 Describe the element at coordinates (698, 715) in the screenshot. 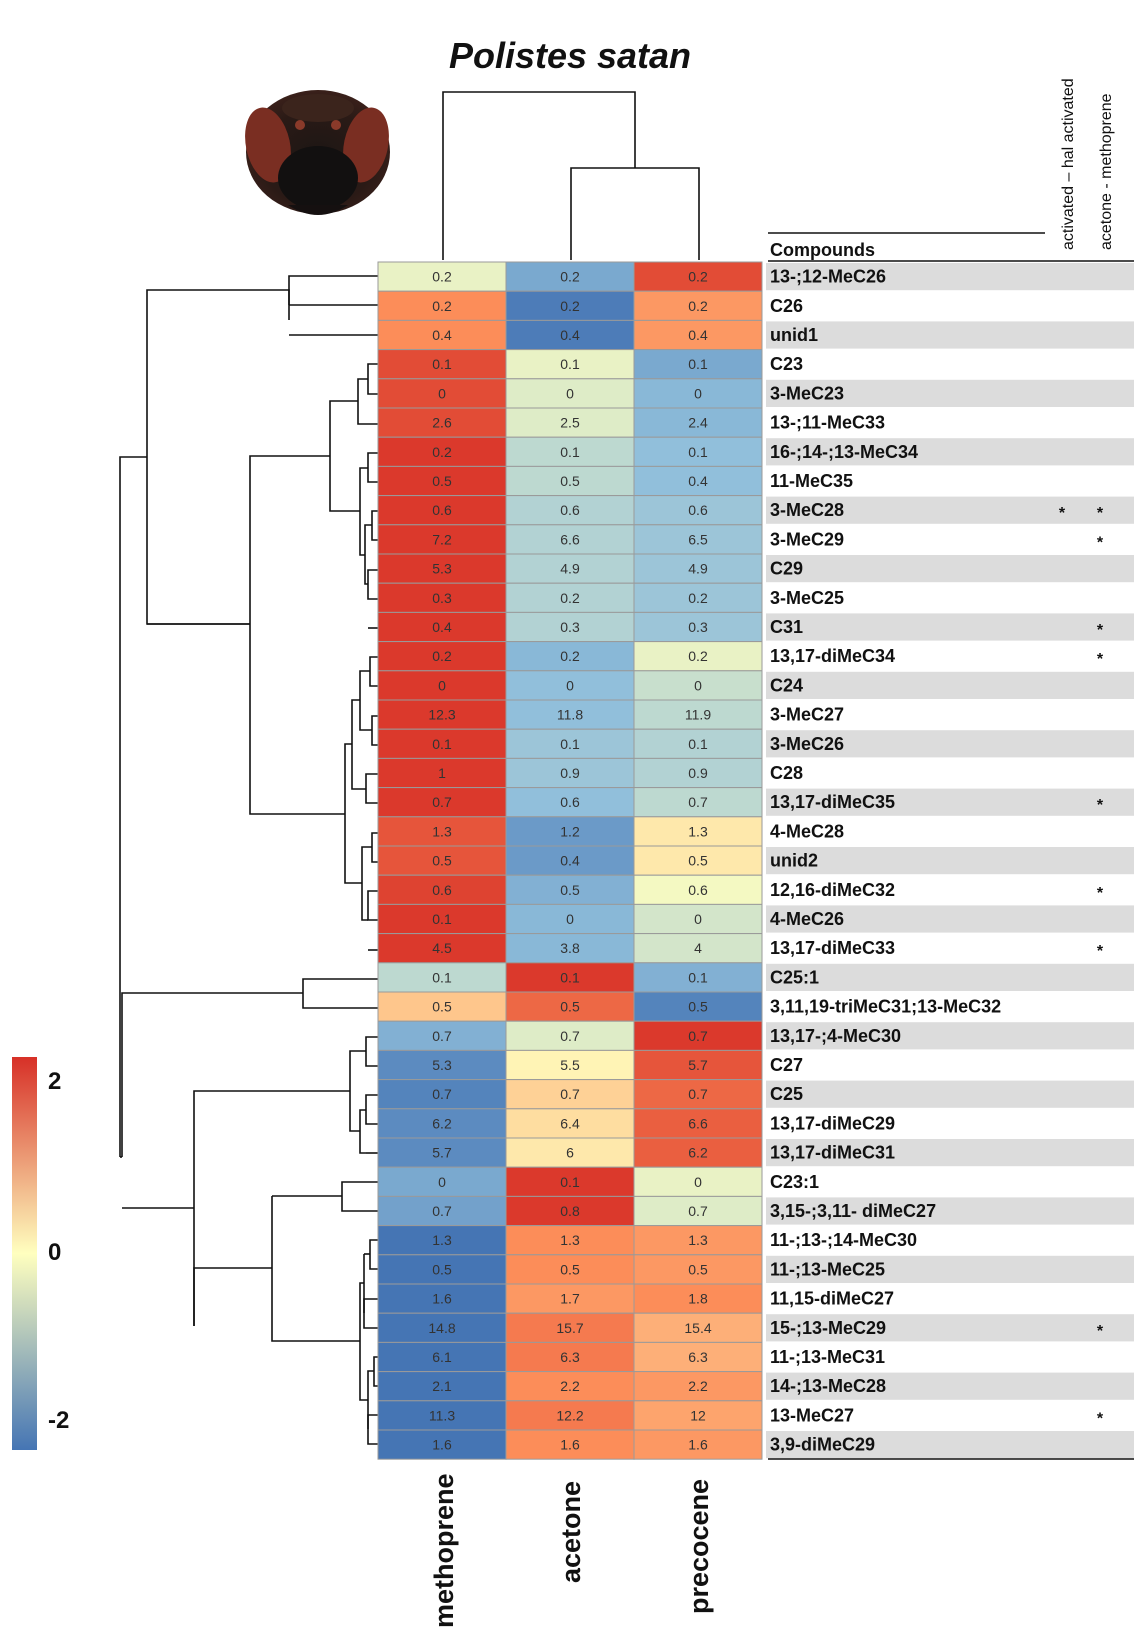

I see `cell-value-label: 11.9` at that location.